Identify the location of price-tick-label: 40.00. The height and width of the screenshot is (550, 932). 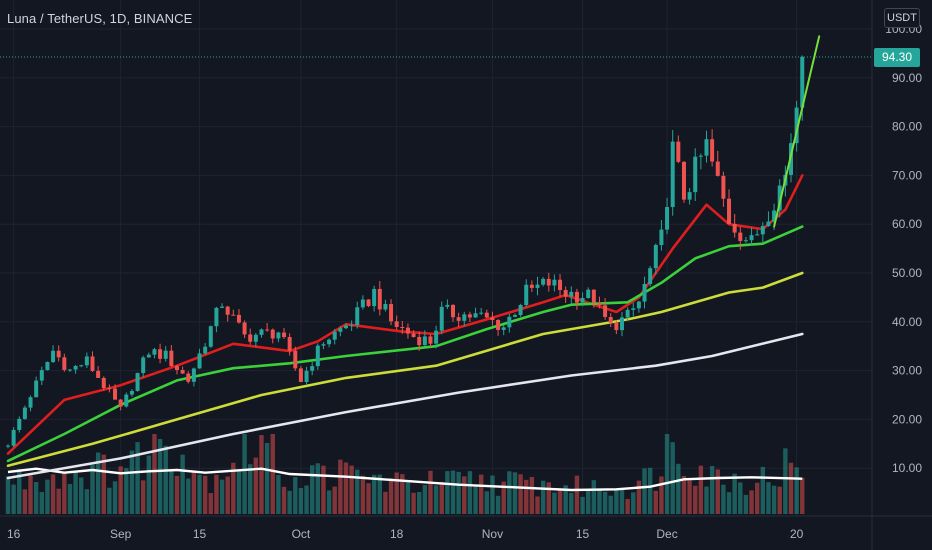
(907, 322).